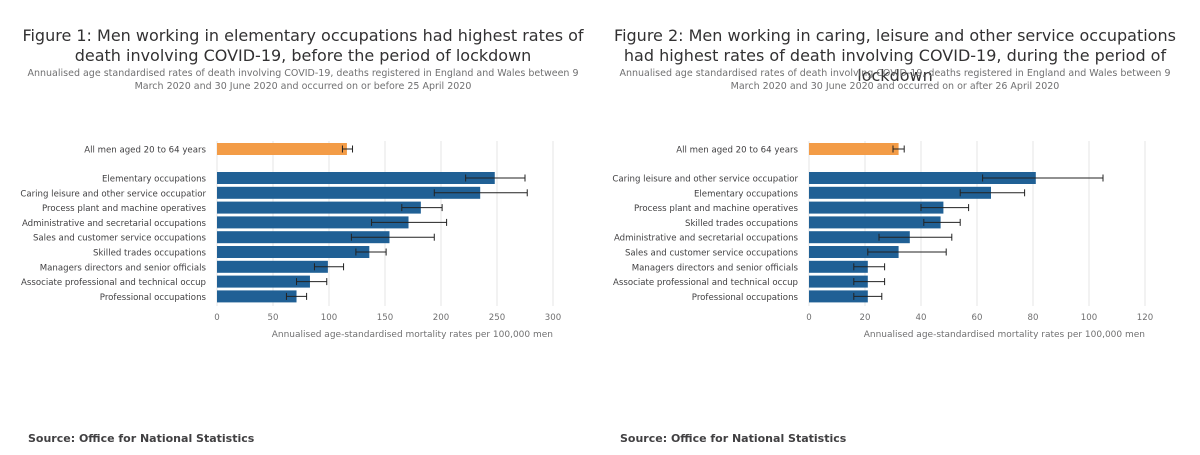 This screenshot has height=455, width=1200. What do you see at coordinates (1033, 318) in the screenshot?
I see `x-tick-label: 80` at bounding box center [1033, 318].